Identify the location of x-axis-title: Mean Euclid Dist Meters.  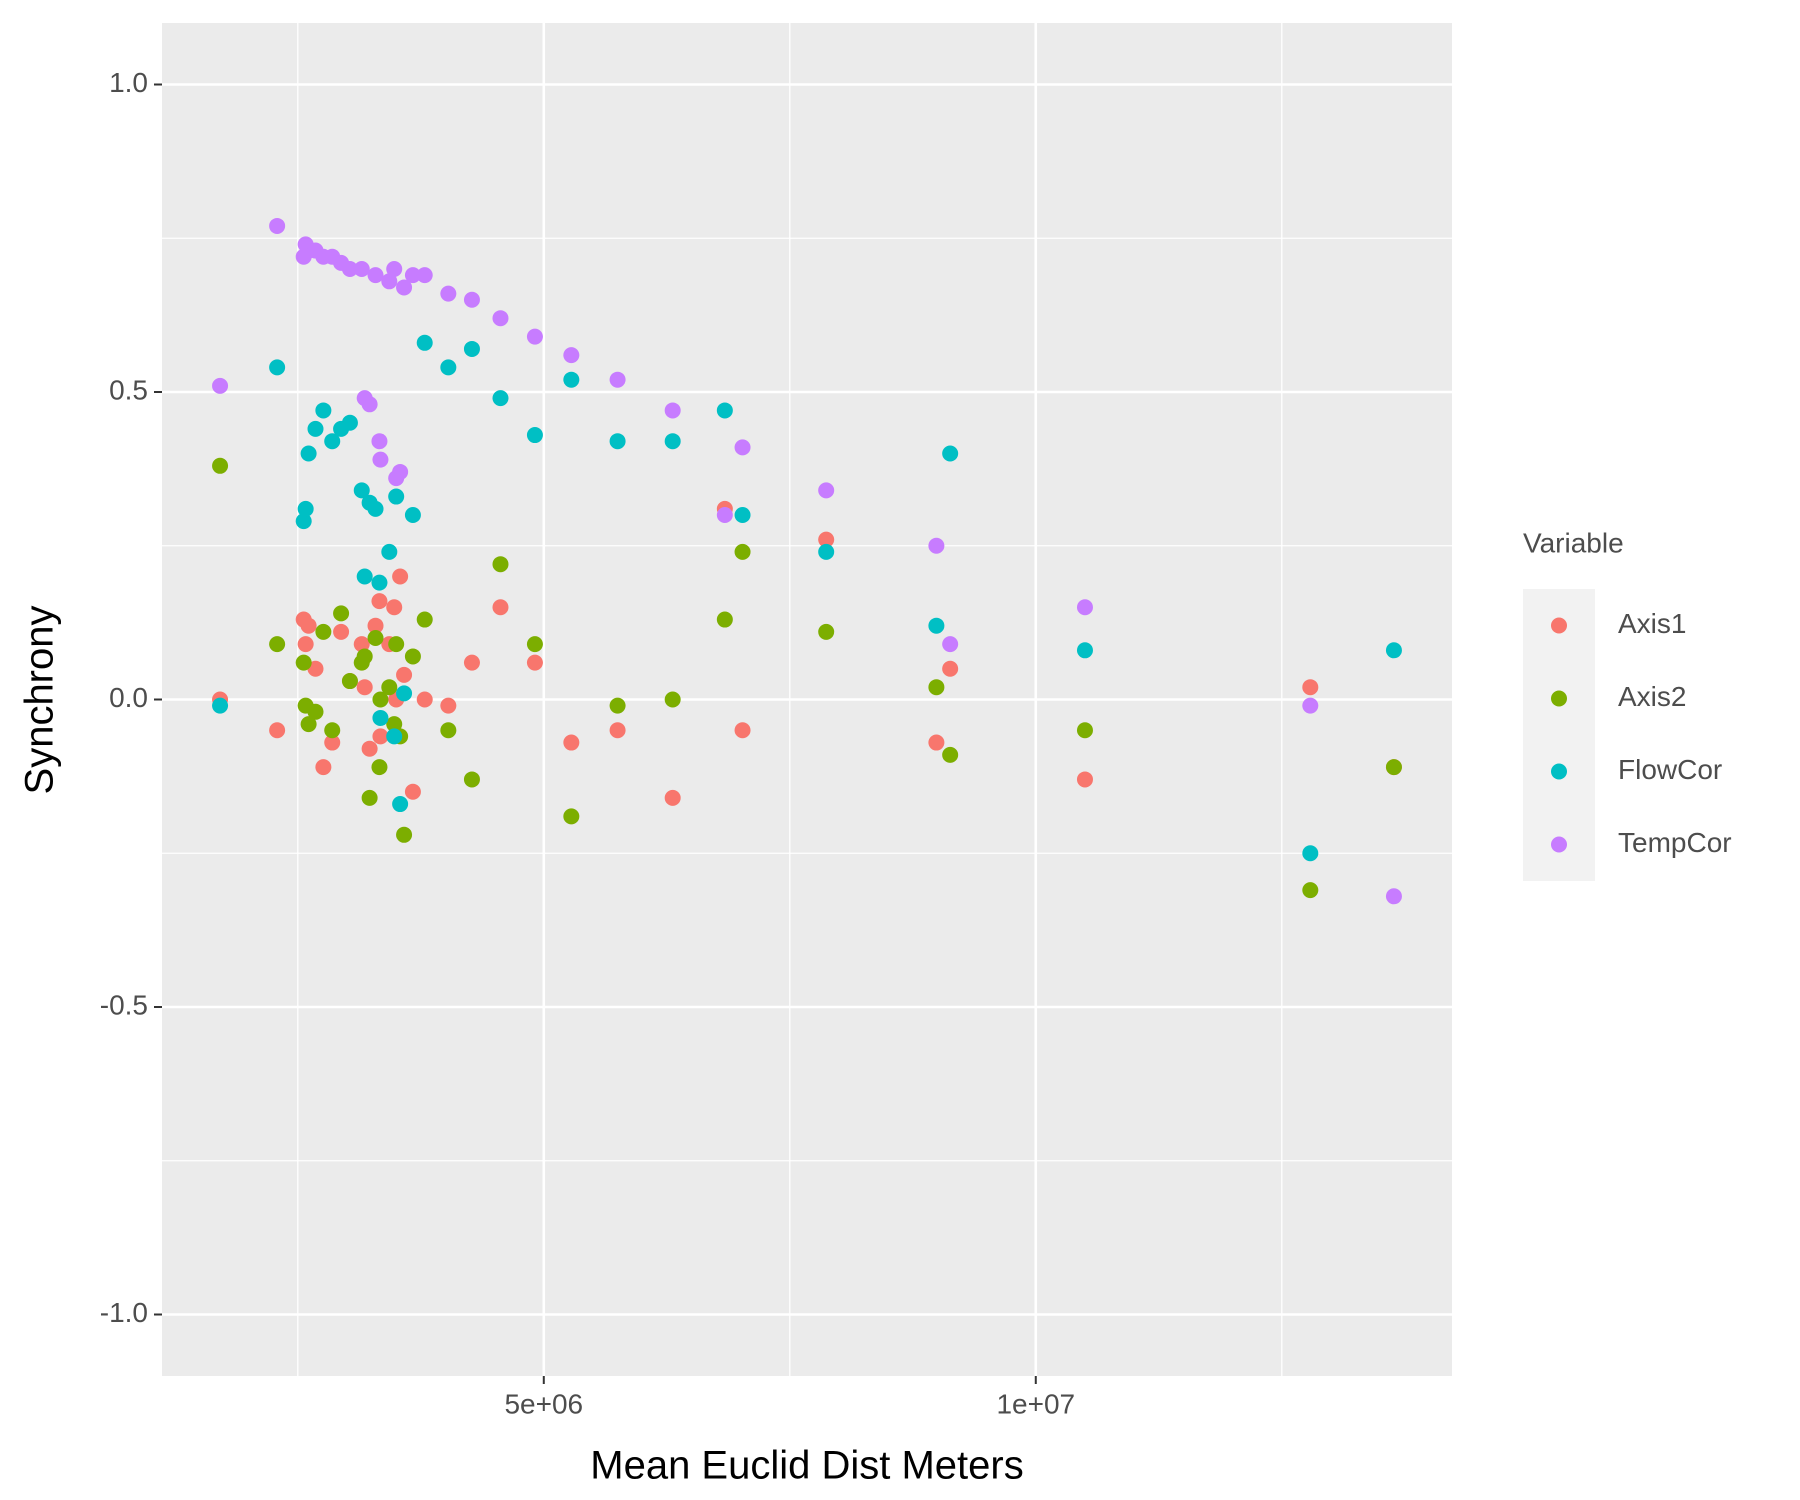
(806, 1466).